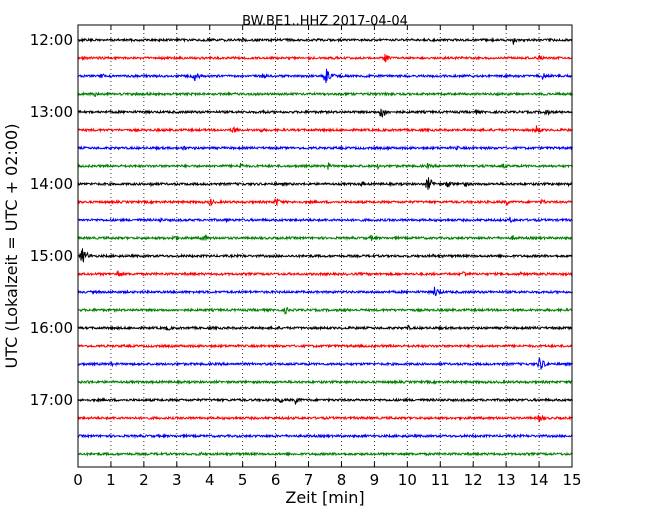  Describe the element at coordinates (407, 480) in the screenshot. I see `x-tick-label: 10` at that location.